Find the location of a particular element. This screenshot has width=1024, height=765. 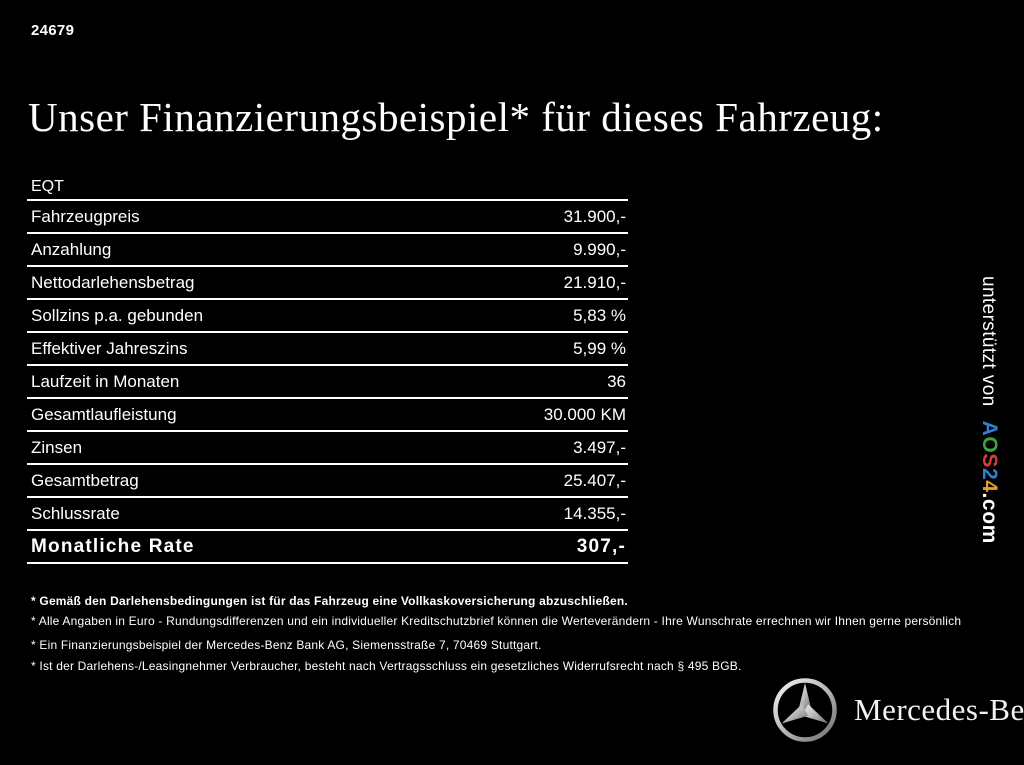

row-value: 36 is located at coordinates (616, 381).